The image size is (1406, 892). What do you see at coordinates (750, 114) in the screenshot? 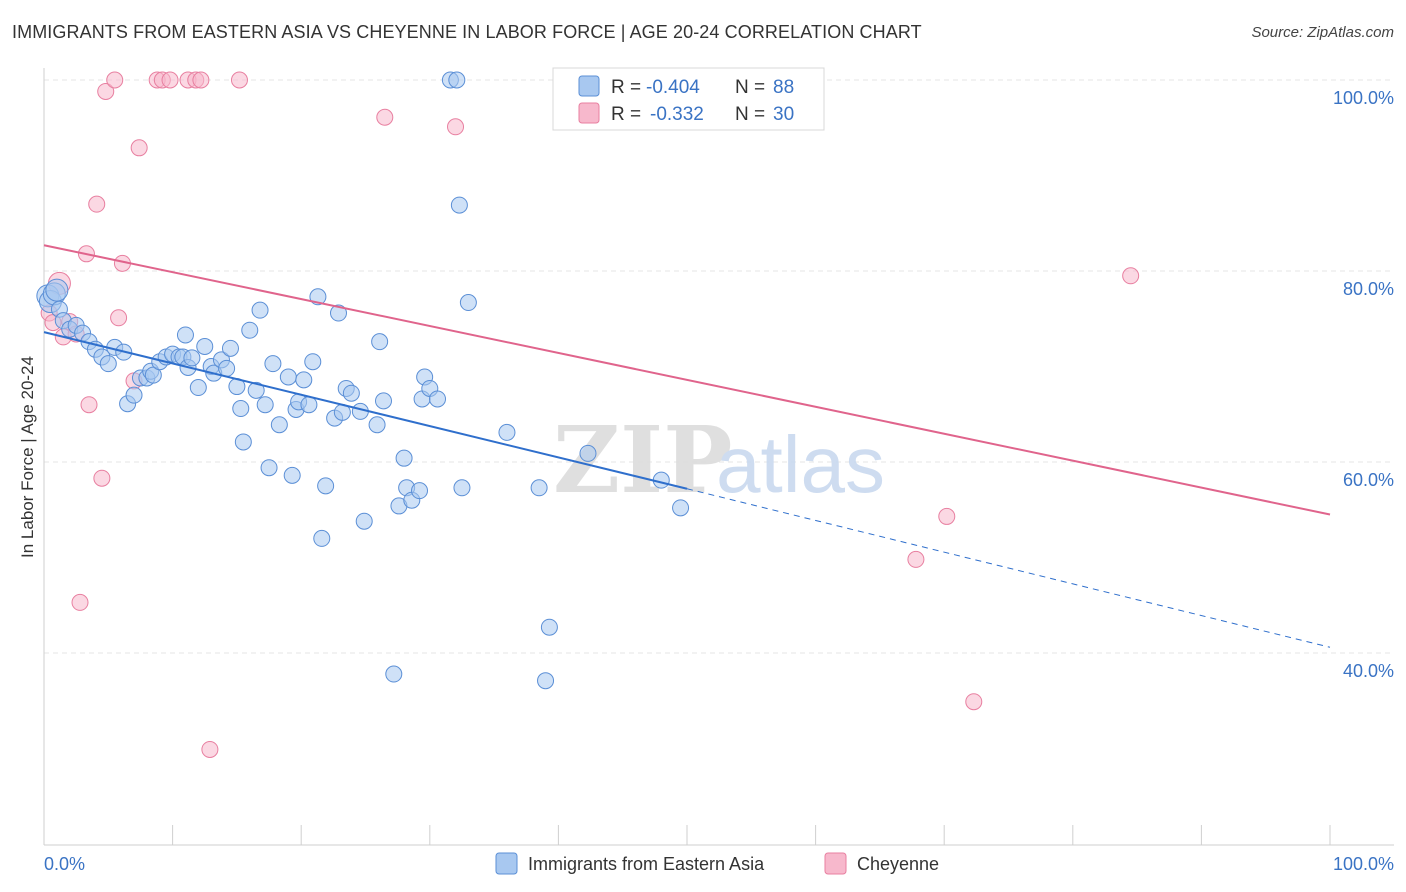
I see `legend-n-label-pink: N =` at bounding box center [750, 114].